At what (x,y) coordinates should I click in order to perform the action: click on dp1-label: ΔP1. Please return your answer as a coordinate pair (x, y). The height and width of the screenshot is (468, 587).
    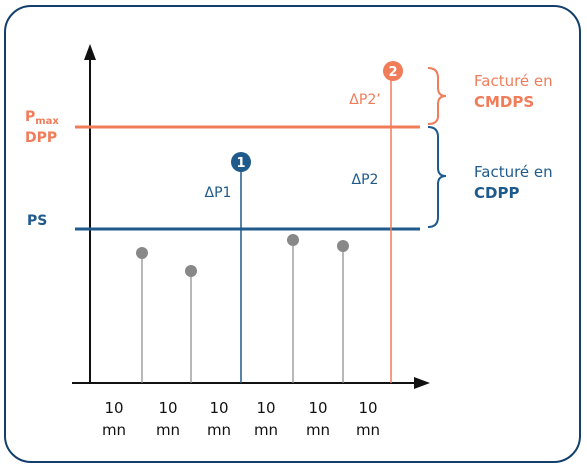
    Looking at the image, I should click on (218, 193).